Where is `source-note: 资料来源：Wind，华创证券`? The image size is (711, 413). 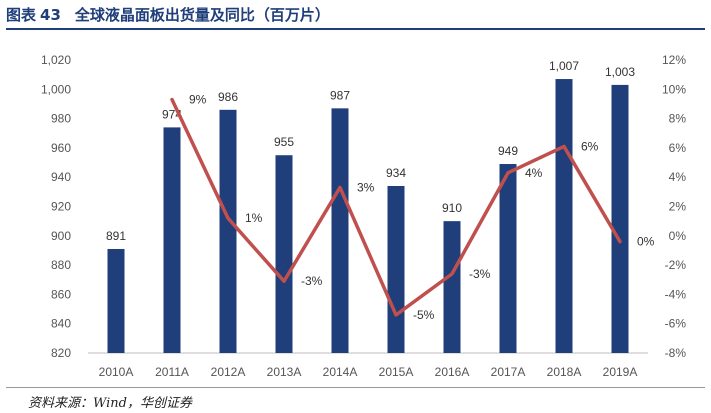 source-note: 资料来源：Wind，华创证券 is located at coordinates (110, 403).